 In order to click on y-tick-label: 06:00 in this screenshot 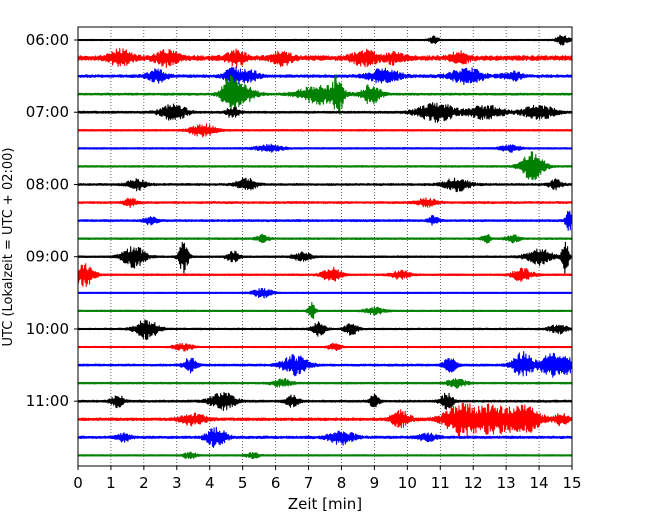, I will do `click(47, 40)`.